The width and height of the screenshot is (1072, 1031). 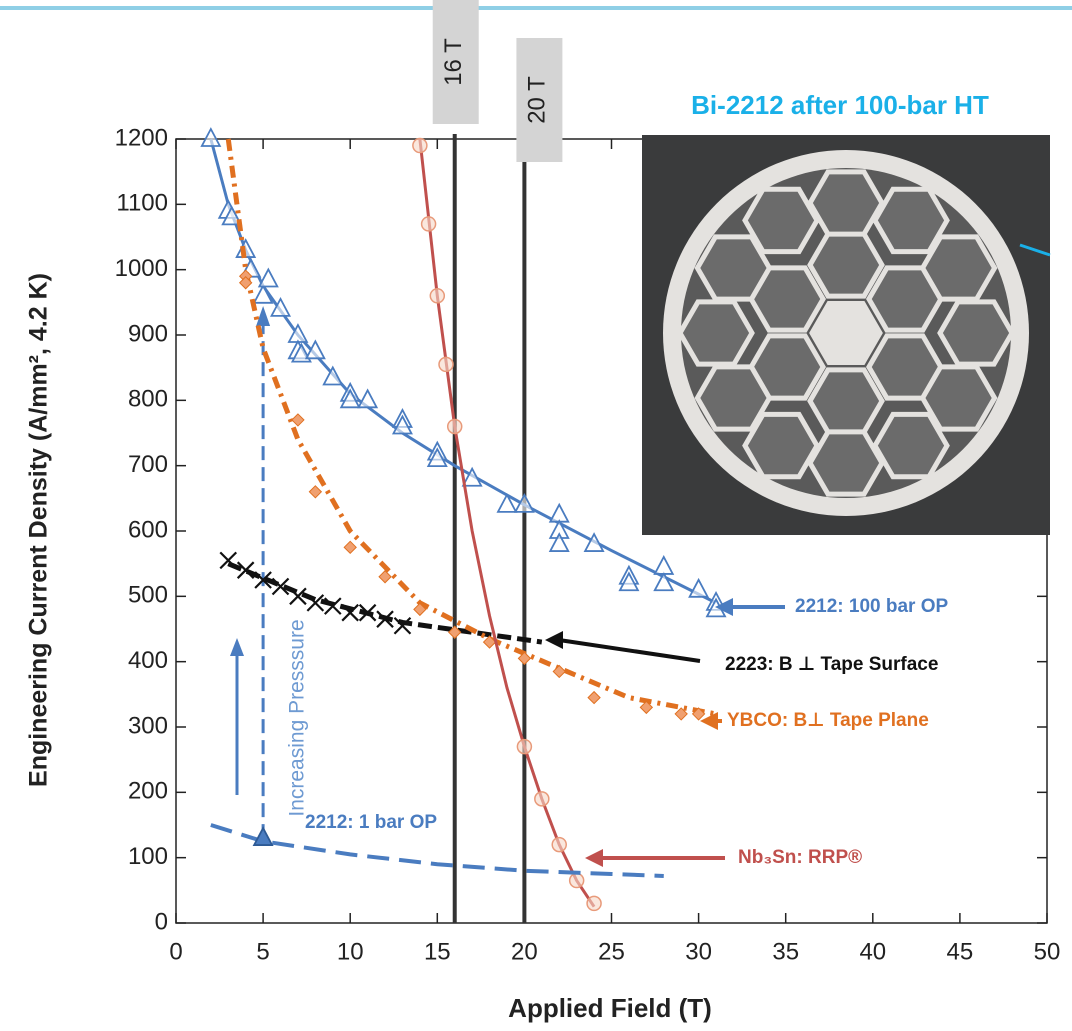 What do you see at coordinates (698, 951) in the screenshot?
I see `x-tick-label: 30` at bounding box center [698, 951].